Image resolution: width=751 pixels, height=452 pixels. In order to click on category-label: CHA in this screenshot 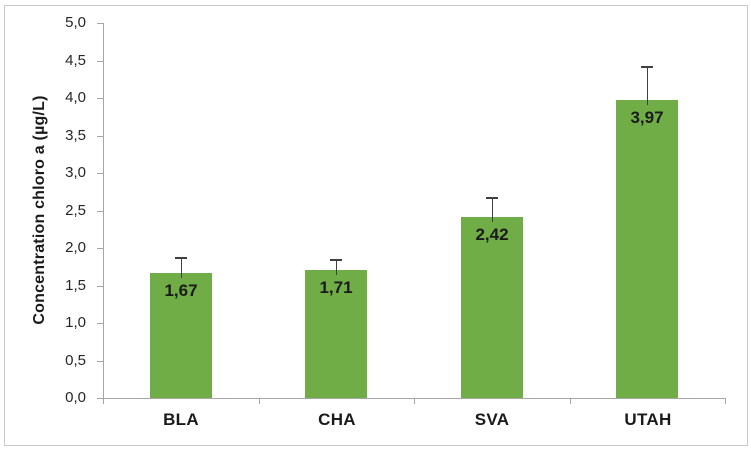, I will do `click(337, 419)`.